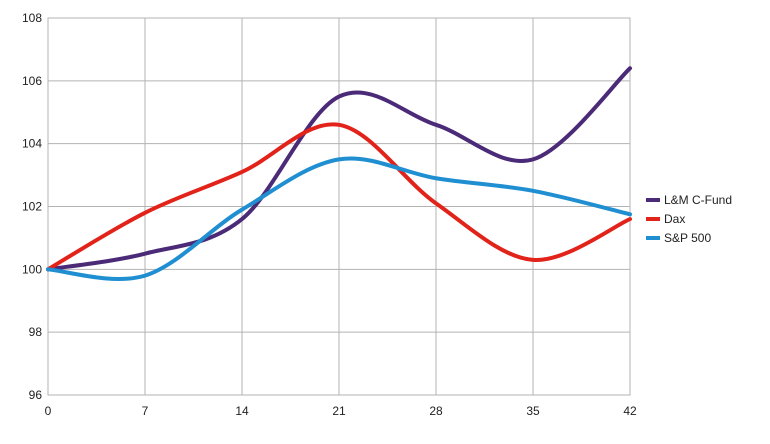 The image size is (770, 444). I want to click on x-tick-label: 28, so click(436, 411).